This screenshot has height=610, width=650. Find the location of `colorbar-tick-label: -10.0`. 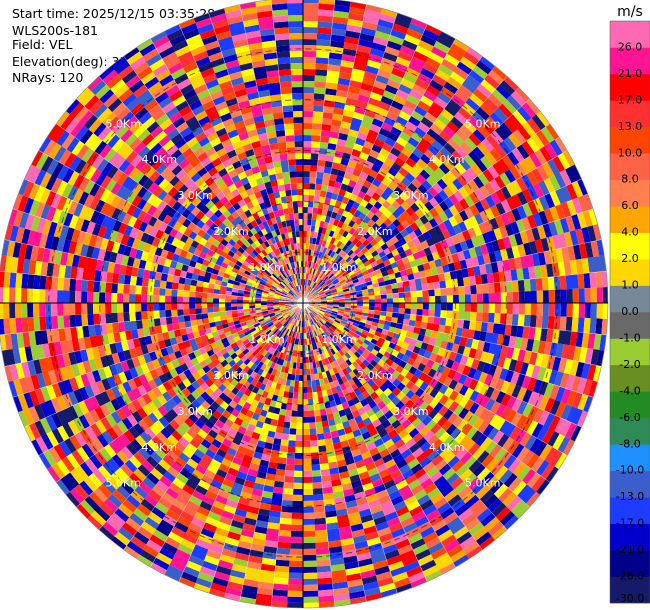

colorbar-tick-label: -10.0 is located at coordinates (630, 470).